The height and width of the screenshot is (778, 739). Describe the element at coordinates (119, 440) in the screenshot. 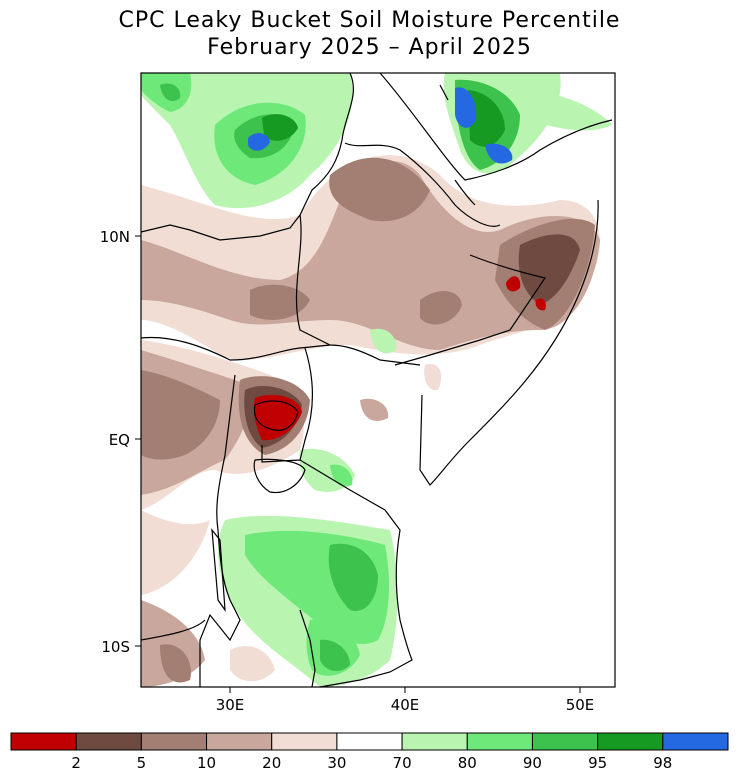

I see `y-tick-label-eq: EQ` at that location.